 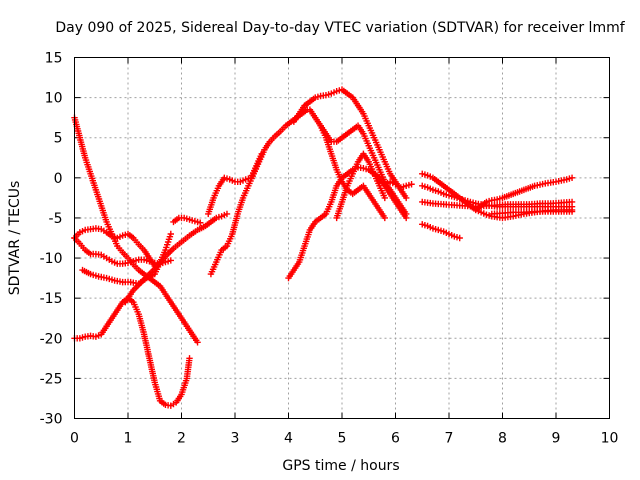 I want to click on y-tick-label: -15, so click(x=51, y=299).